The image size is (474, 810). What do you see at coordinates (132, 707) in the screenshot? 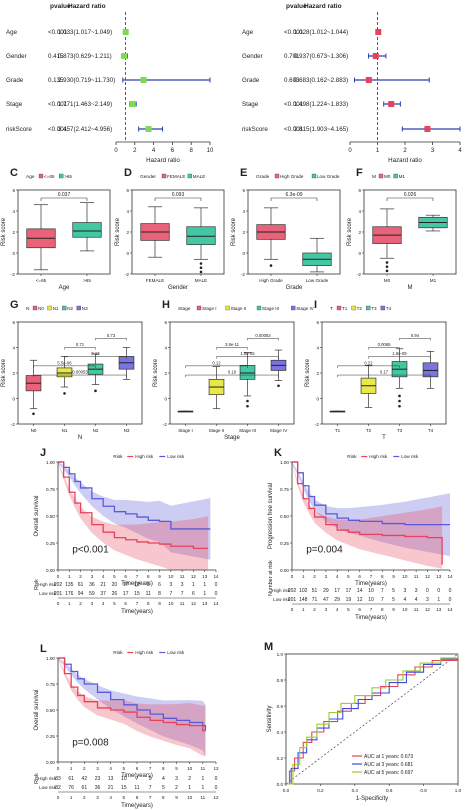
I see `km-ci-band-low` at bounding box center [132, 707].